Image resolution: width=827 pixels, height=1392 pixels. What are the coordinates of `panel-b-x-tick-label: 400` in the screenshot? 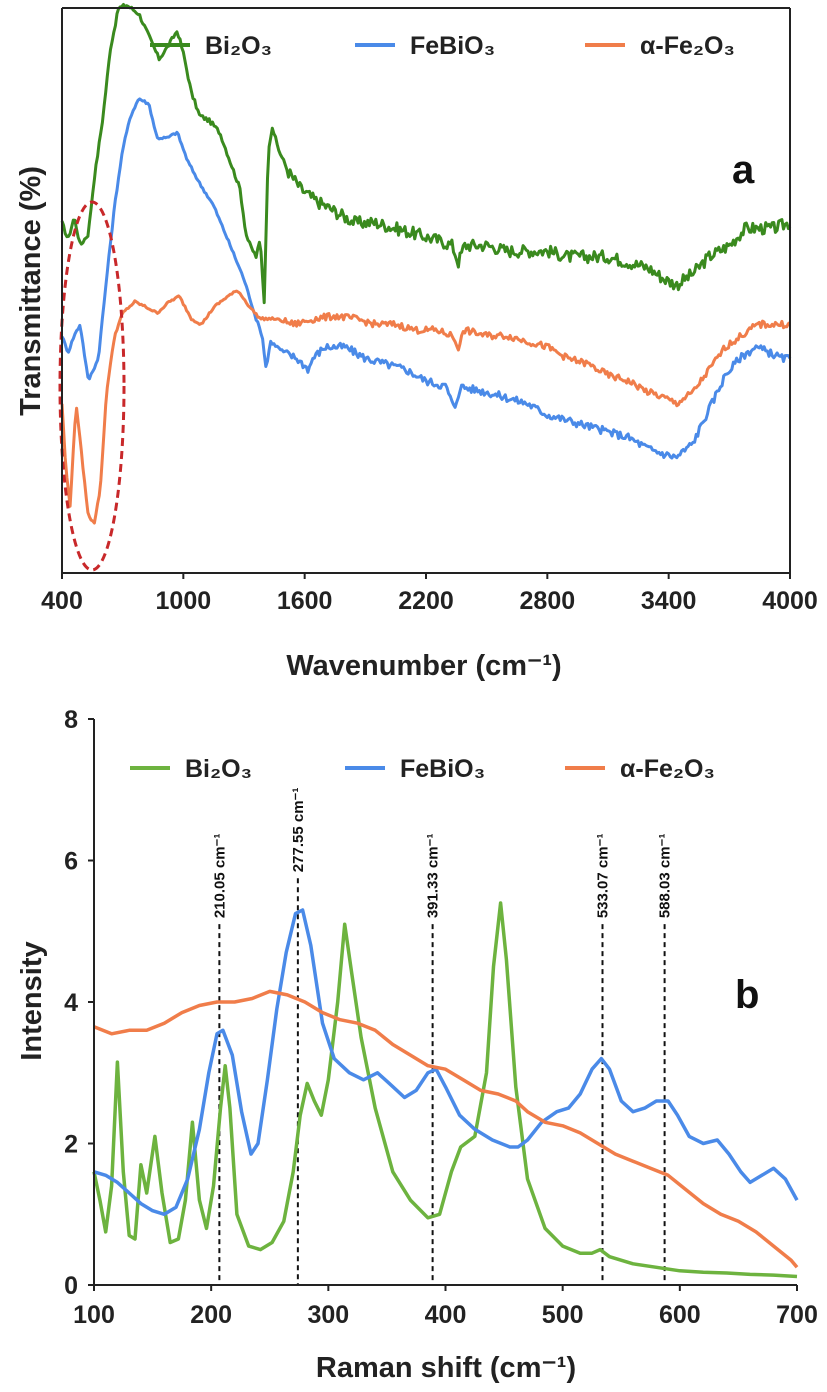 It's located at (446, 1315).